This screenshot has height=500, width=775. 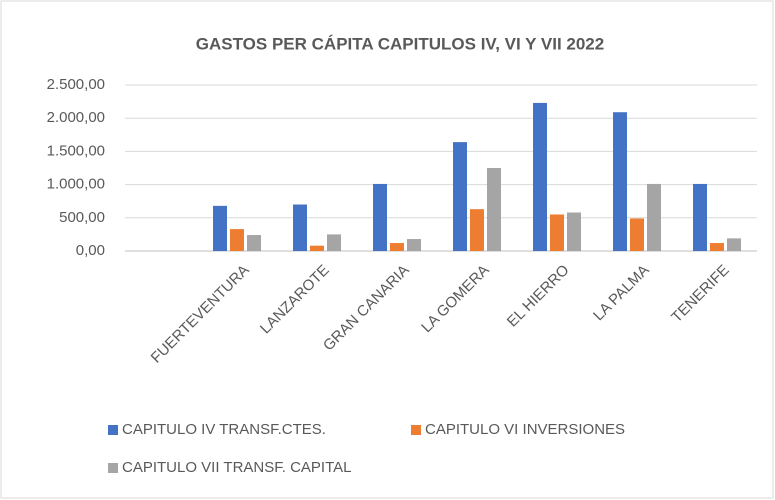 I want to click on y-tick-label: 2.500,00, so click(x=76, y=84).